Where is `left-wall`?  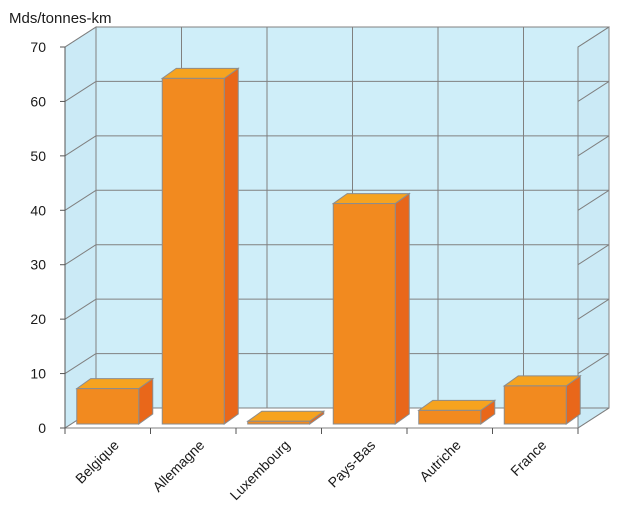 left-wall is located at coordinates (80, 227).